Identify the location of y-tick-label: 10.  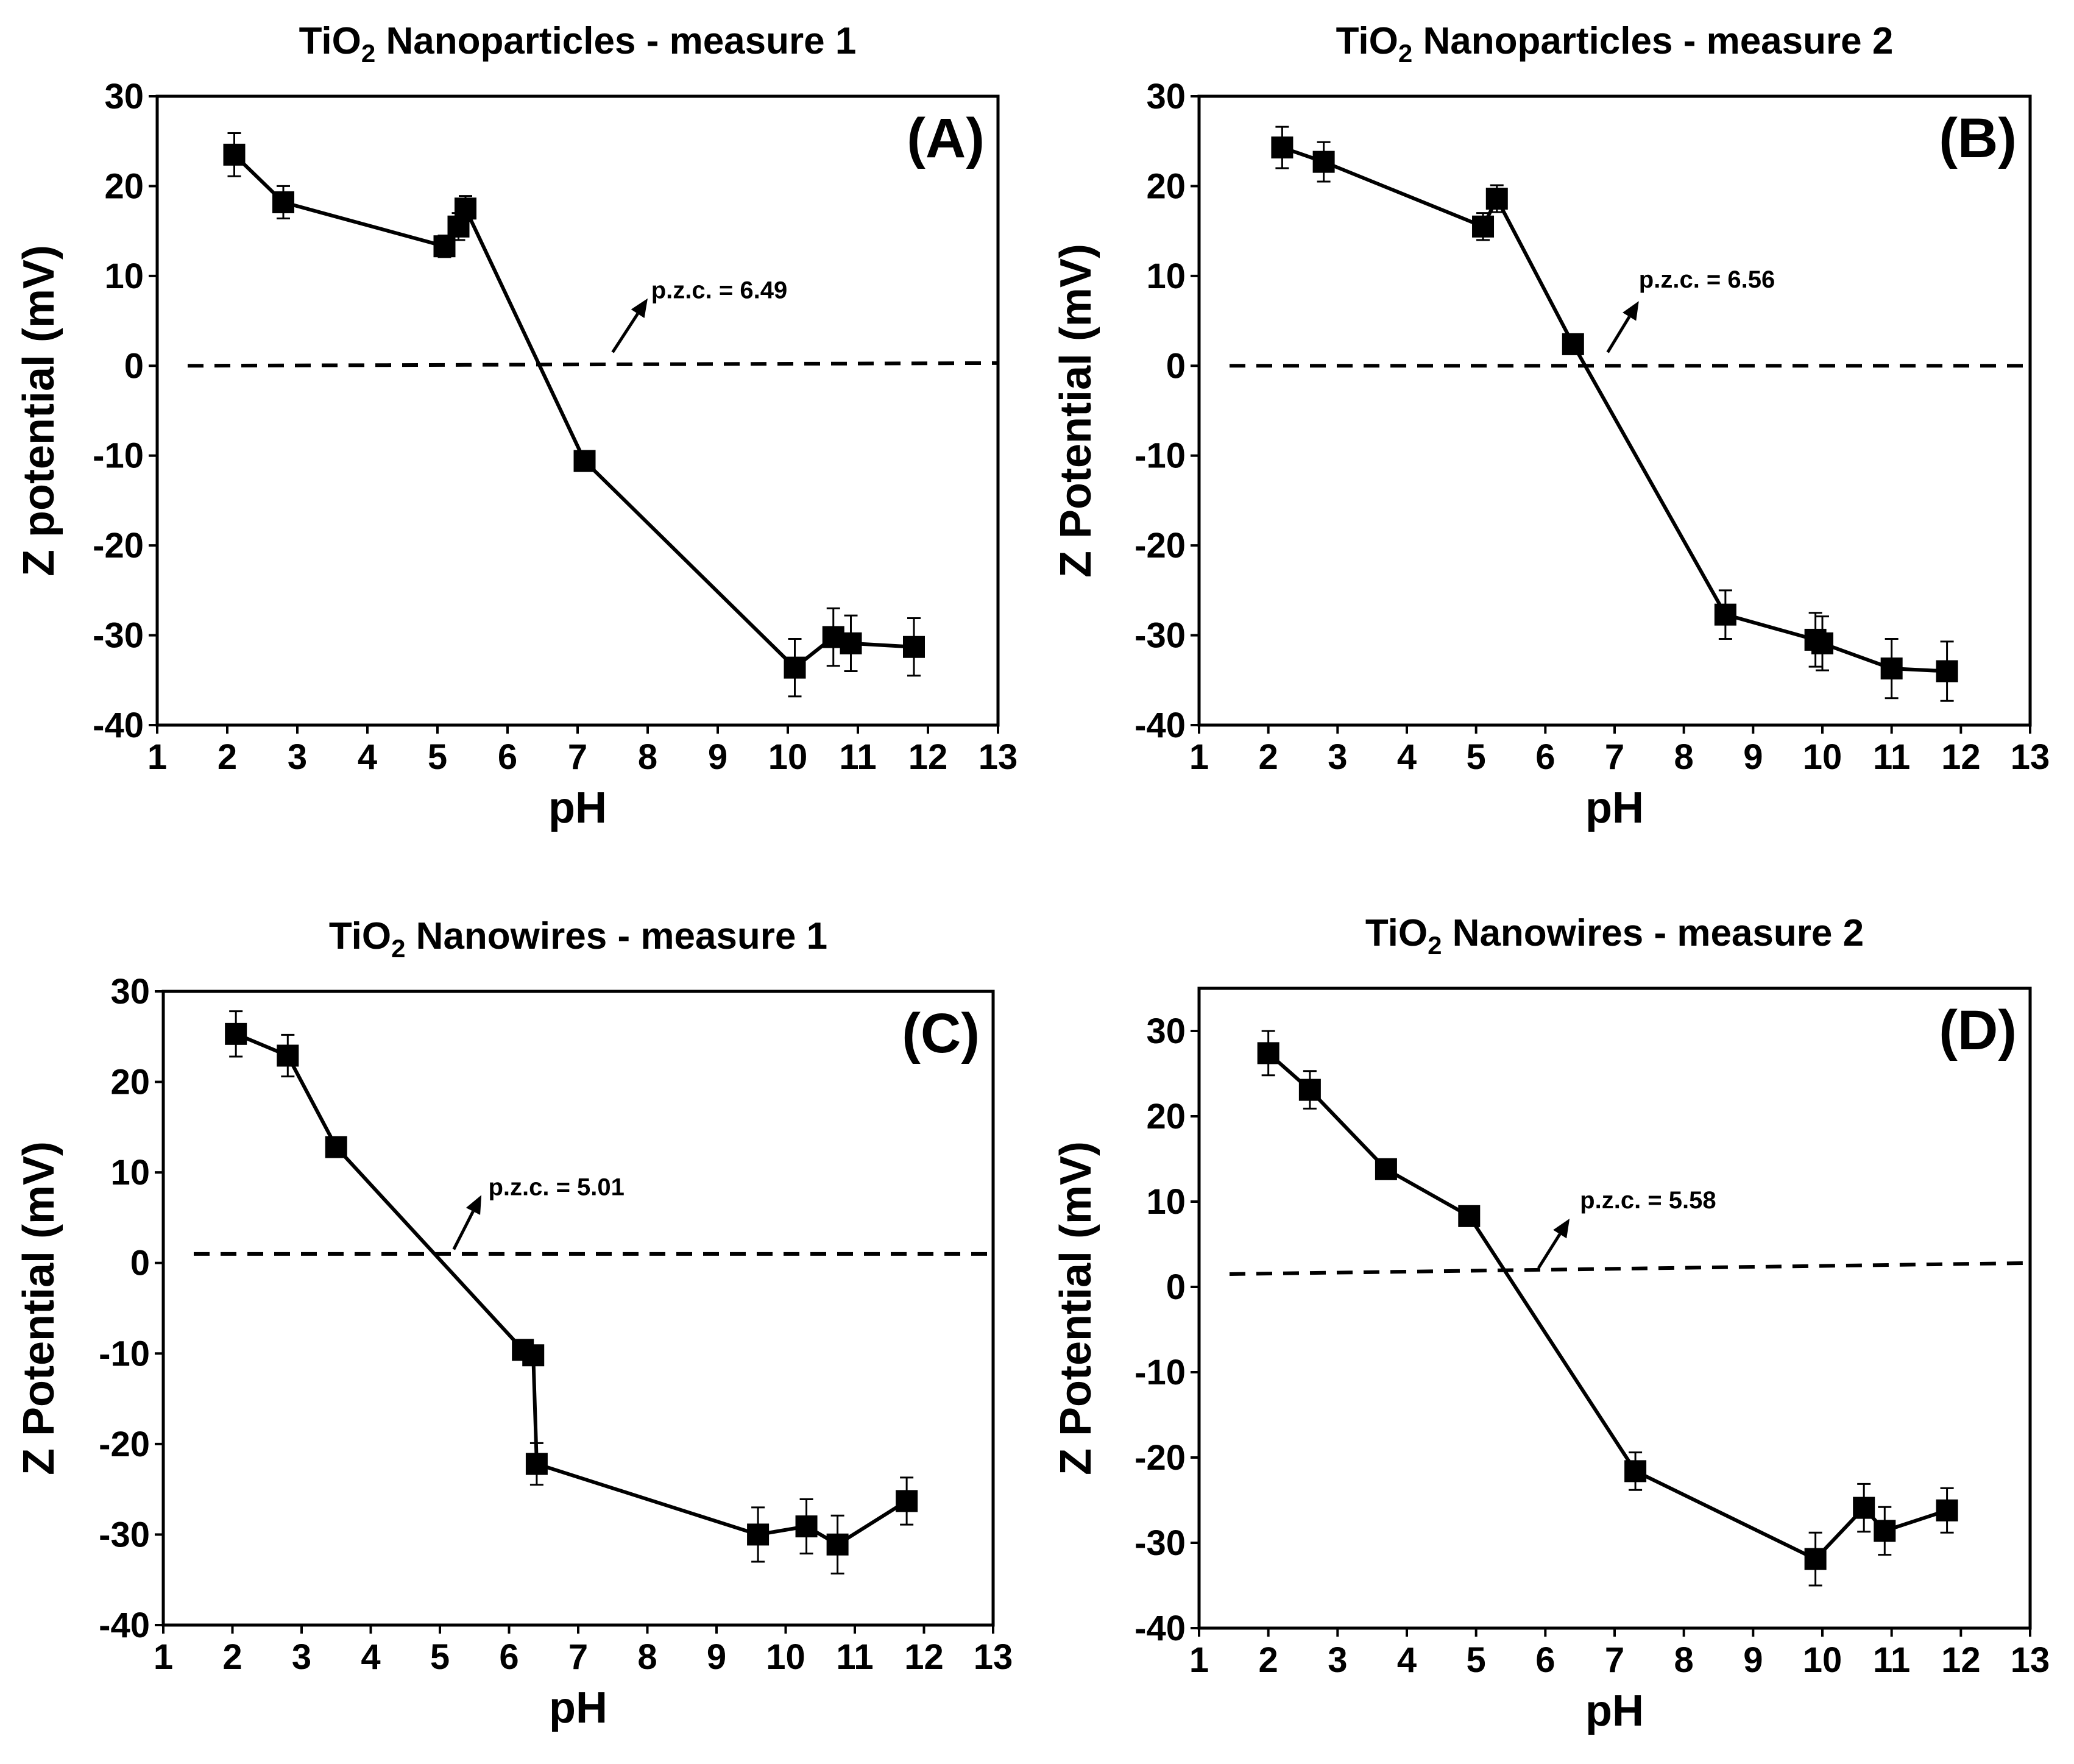
(1166, 276).